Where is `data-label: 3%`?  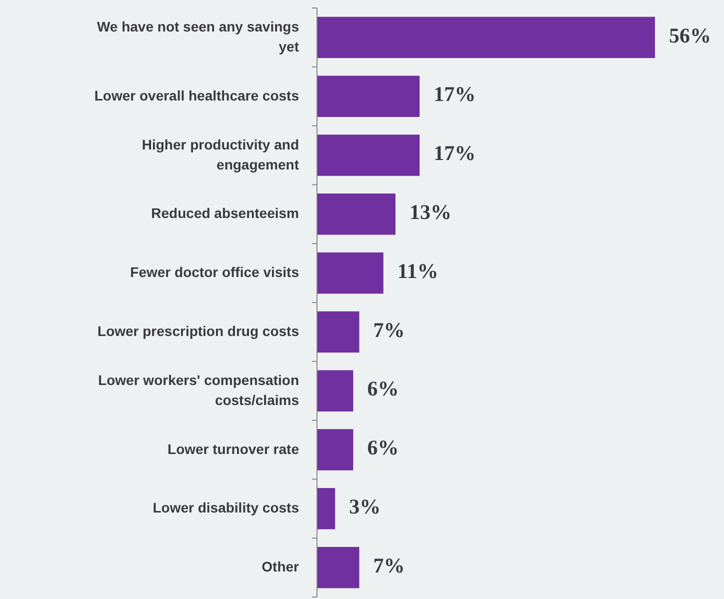
data-label: 3% is located at coordinates (365, 506).